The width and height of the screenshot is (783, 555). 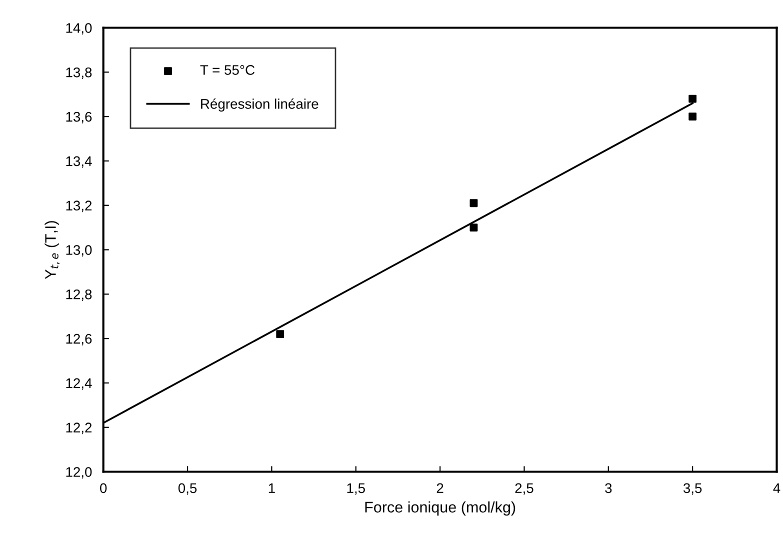 I want to click on y-tick-label: 12,8, so click(x=79, y=295).